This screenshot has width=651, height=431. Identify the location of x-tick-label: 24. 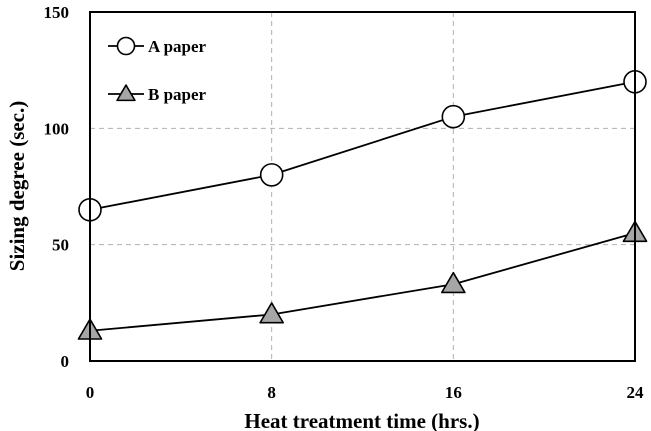
(636, 392).